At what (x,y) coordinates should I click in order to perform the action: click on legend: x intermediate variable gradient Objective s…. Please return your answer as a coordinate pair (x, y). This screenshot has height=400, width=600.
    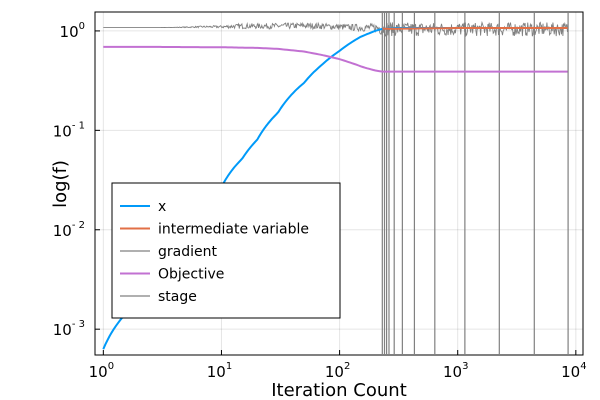
    Looking at the image, I should click on (226, 250).